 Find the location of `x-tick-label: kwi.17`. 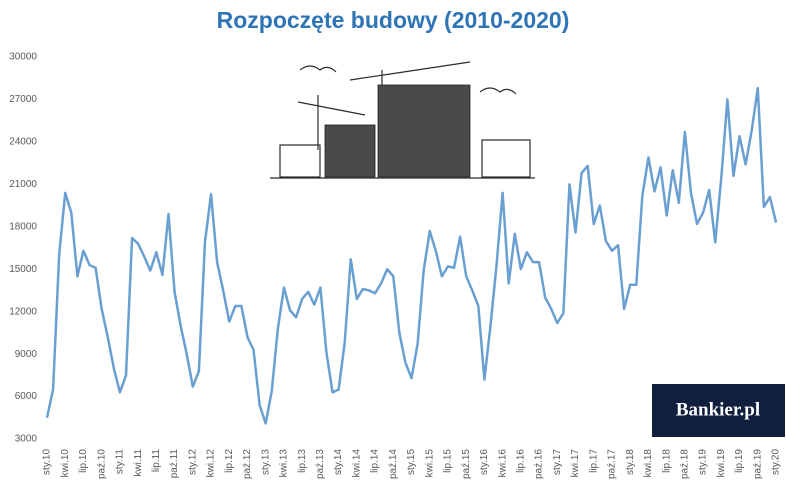

x-tick-label: kwi.17 is located at coordinates (575, 463).